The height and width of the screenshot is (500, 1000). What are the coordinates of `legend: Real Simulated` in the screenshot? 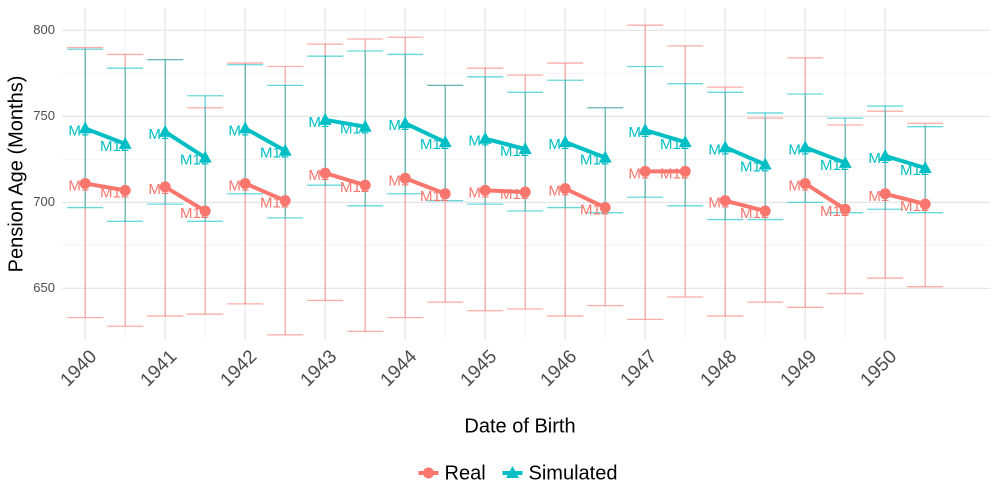 It's located at (517, 473).